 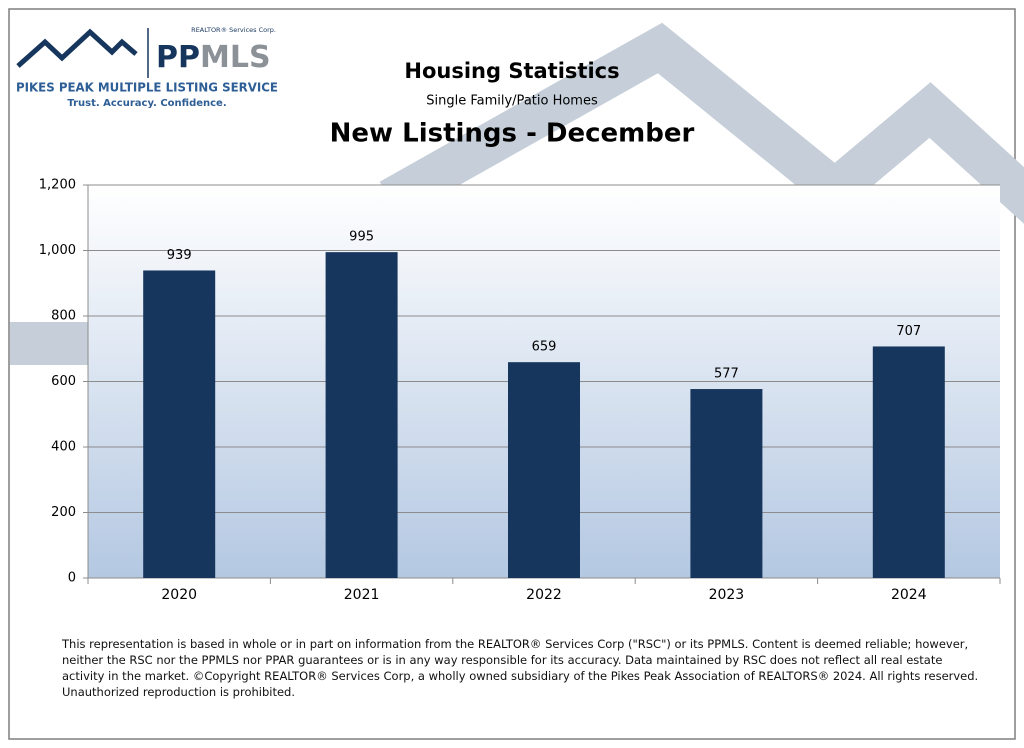 I want to click on data-label: 707, so click(x=908, y=331).